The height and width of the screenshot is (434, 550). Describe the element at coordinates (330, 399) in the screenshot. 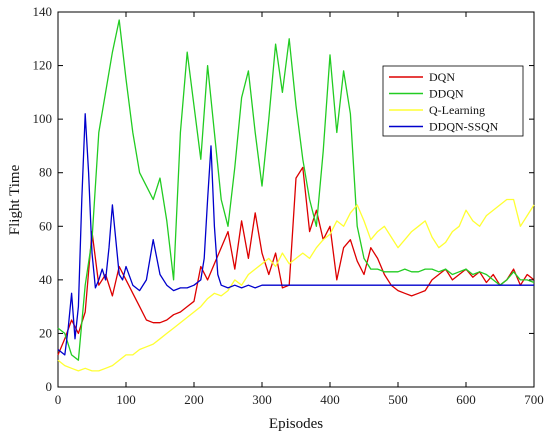

I see `x-tick-label: 400` at that location.